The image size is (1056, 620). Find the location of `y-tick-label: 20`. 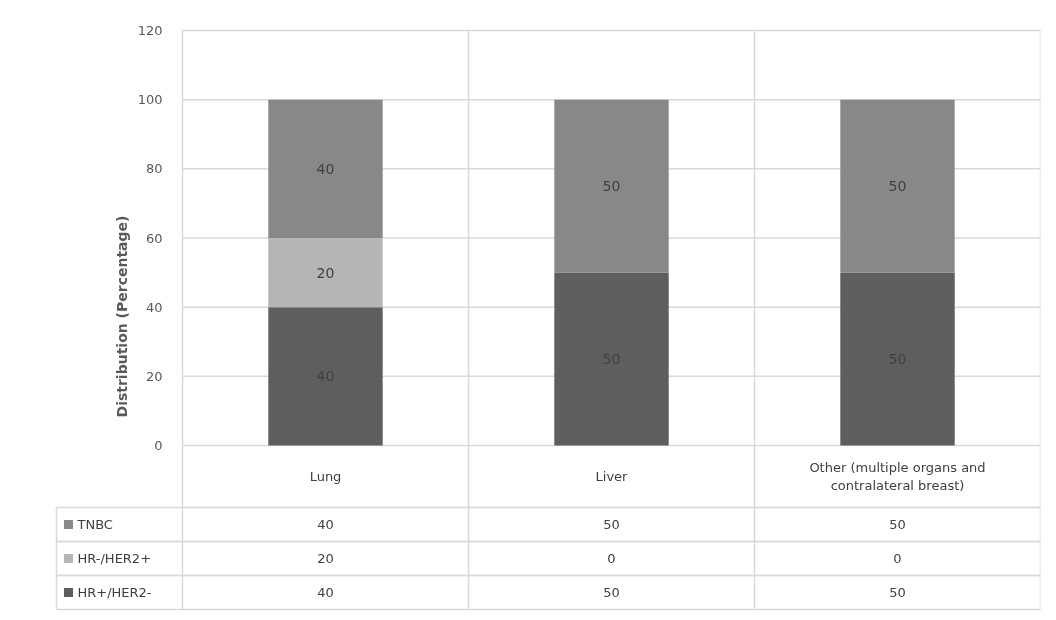

y-tick-label: 20 is located at coordinates (154, 376).